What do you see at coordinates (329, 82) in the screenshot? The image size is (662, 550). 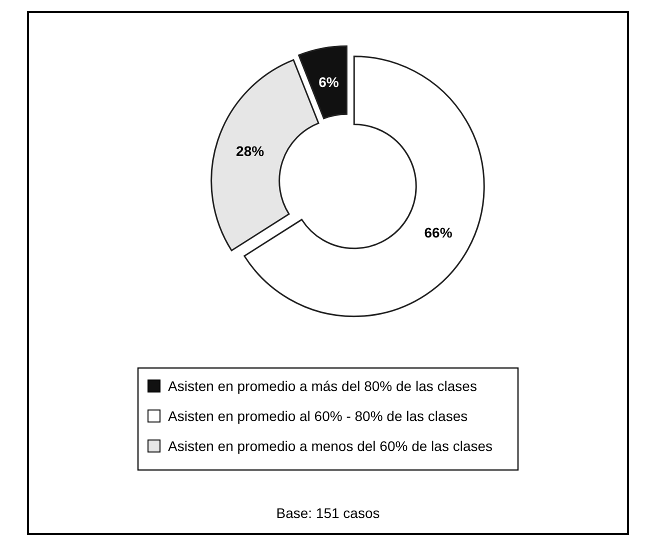 I see `data-label: 6%` at bounding box center [329, 82].